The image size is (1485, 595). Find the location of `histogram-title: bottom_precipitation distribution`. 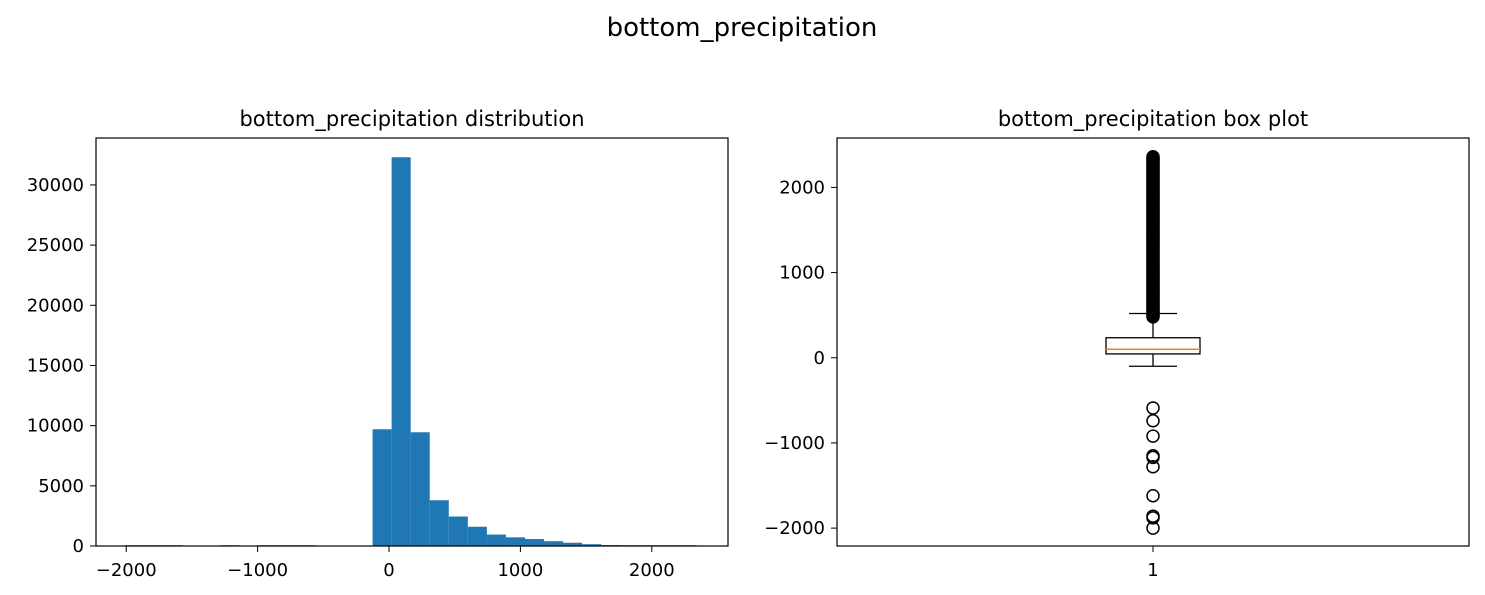

histogram-title: bottom_precipitation distribution is located at coordinates (411, 119).